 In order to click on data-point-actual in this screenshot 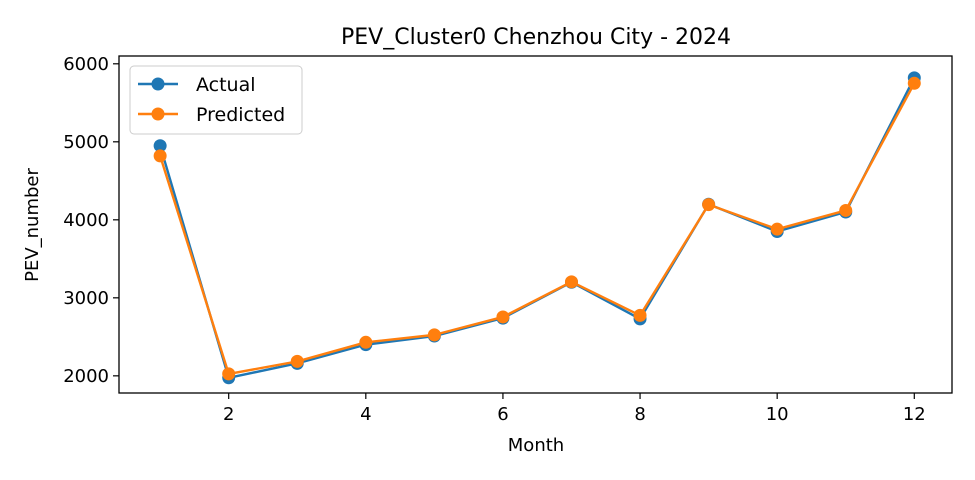, I will do `click(160, 146)`.